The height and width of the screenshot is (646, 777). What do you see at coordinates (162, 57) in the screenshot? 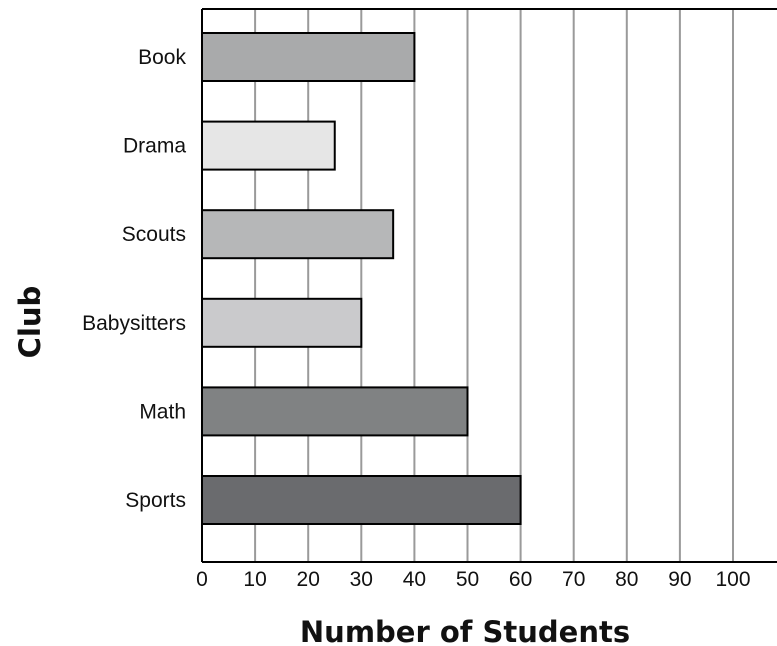
I see `category-label: Book` at bounding box center [162, 57].